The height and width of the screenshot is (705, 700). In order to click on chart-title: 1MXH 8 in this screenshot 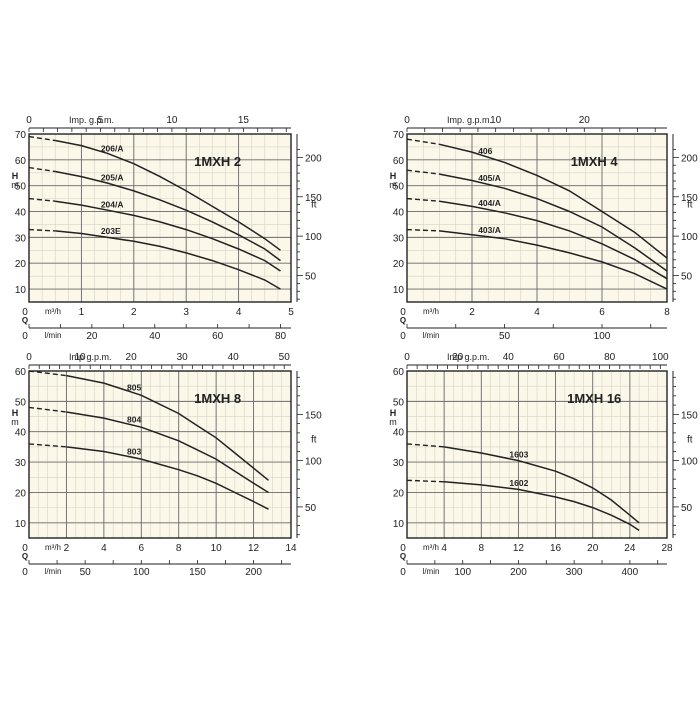, I will do `click(217, 398)`.